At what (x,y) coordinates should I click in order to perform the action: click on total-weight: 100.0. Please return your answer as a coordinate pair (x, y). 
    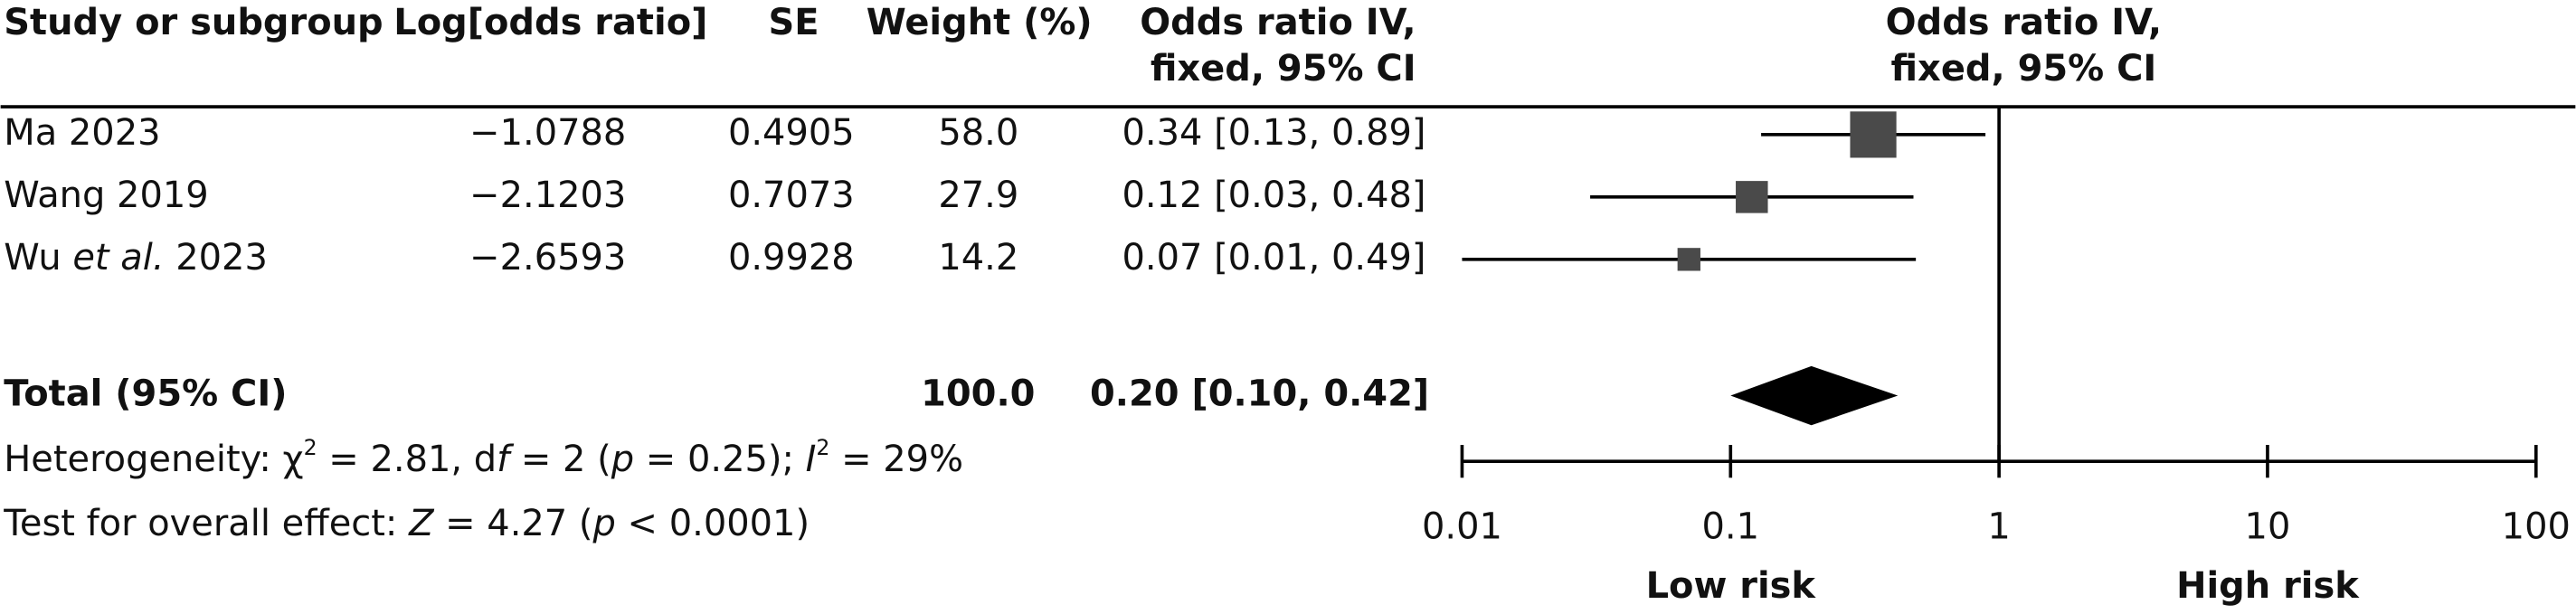
    Looking at the image, I should click on (978, 394).